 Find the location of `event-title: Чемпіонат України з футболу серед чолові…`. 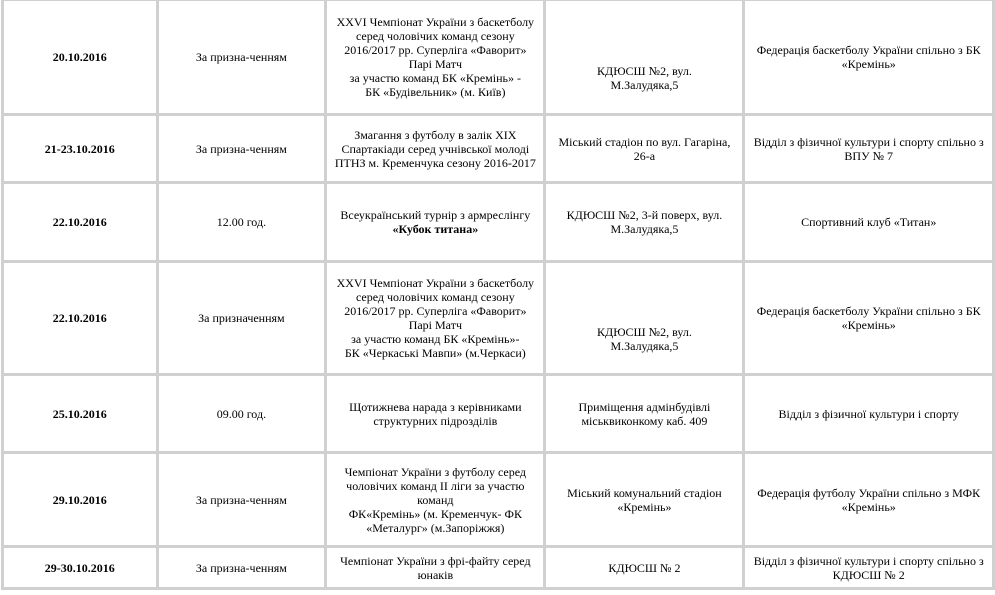

event-title: Чемпіонат України з футболу серед чолові… is located at coordinates (435, 499).